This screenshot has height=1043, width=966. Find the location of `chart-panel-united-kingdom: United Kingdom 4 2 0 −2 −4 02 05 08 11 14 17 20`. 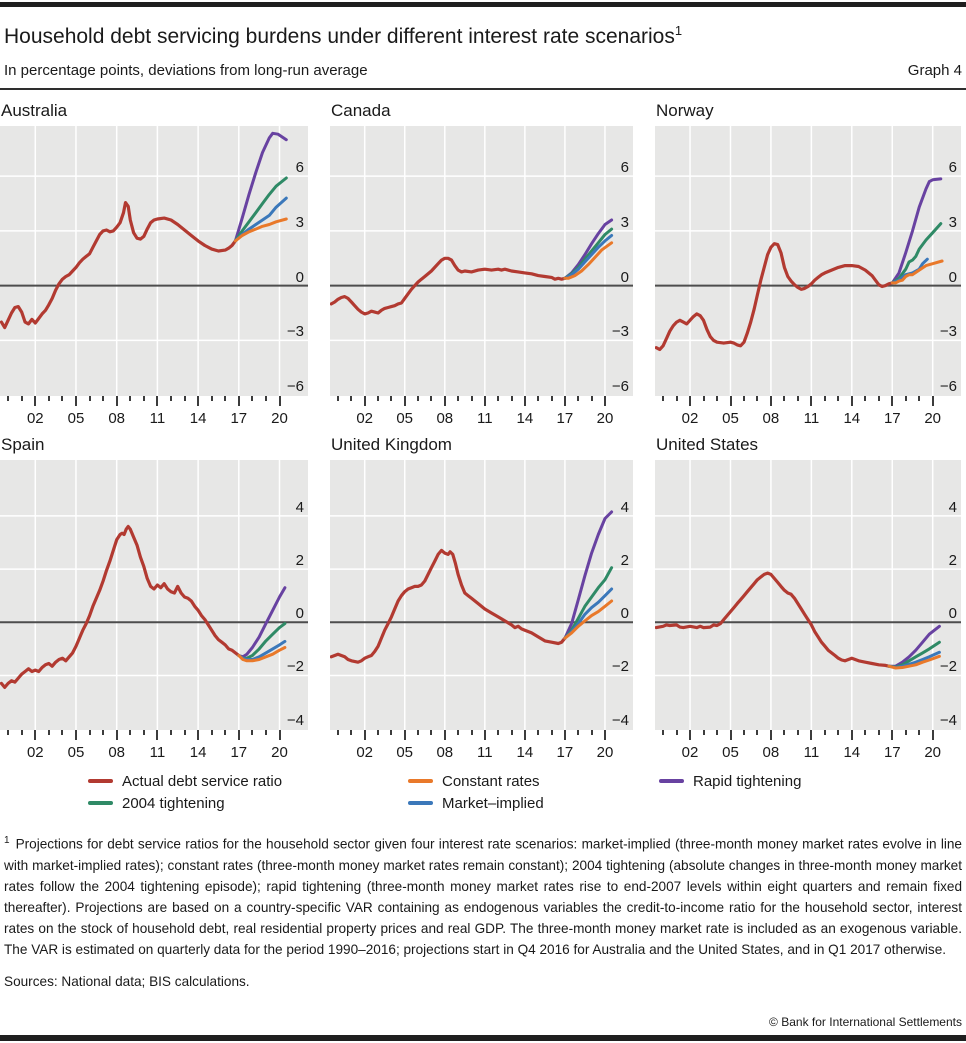

chart-panel-united-kingdom: United Kingdom 4 2 0 −2 −4 02 05 08 11 14 17 20 is located at coordinates (481, 597).